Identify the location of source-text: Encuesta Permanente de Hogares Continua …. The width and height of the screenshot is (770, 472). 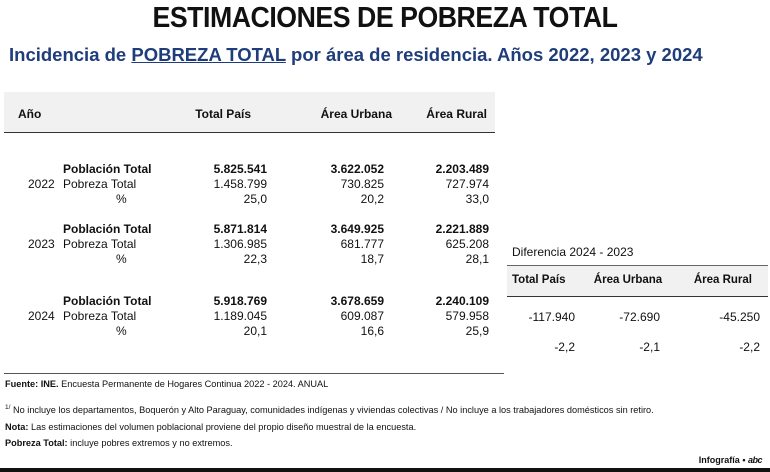
(193, 384).